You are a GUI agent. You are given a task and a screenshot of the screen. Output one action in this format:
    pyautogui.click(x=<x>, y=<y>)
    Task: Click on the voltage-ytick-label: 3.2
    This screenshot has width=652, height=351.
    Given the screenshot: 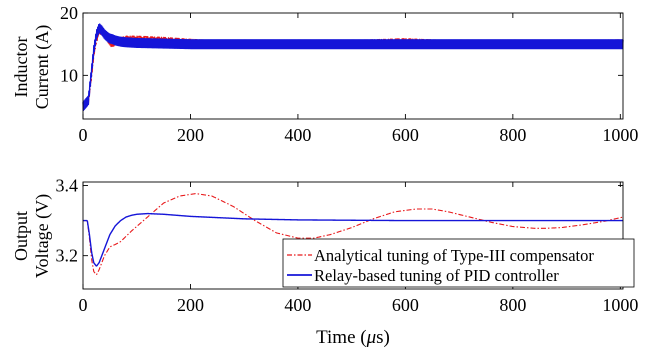 What is the action you would take?
    pyautogui.click(x=67, y=256)
    